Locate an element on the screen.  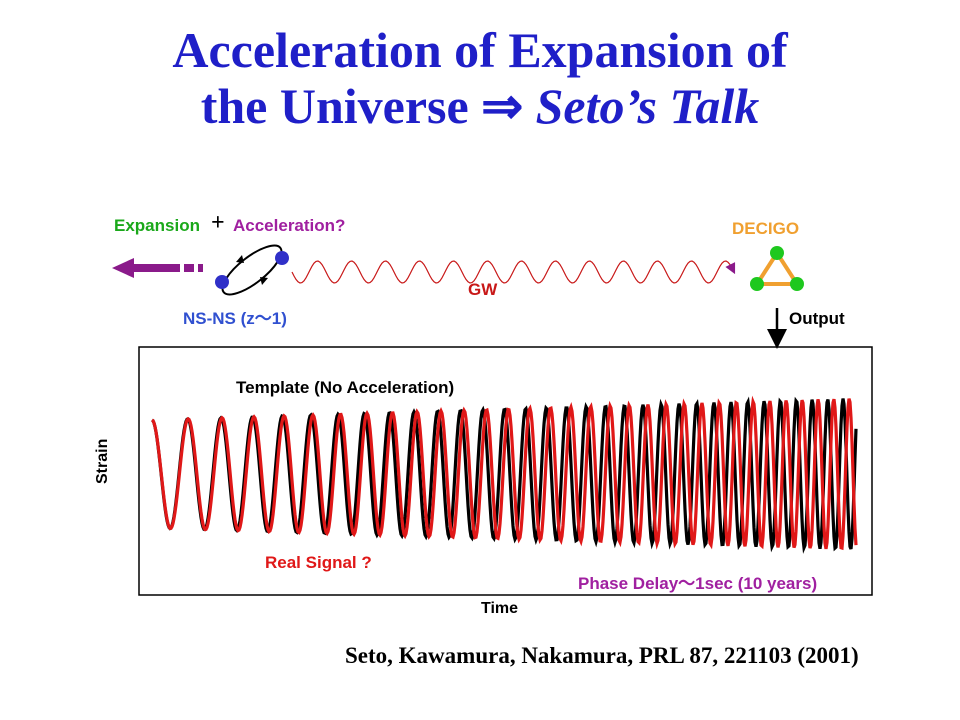
gw-label: GW is located at coordinates (483, 289).